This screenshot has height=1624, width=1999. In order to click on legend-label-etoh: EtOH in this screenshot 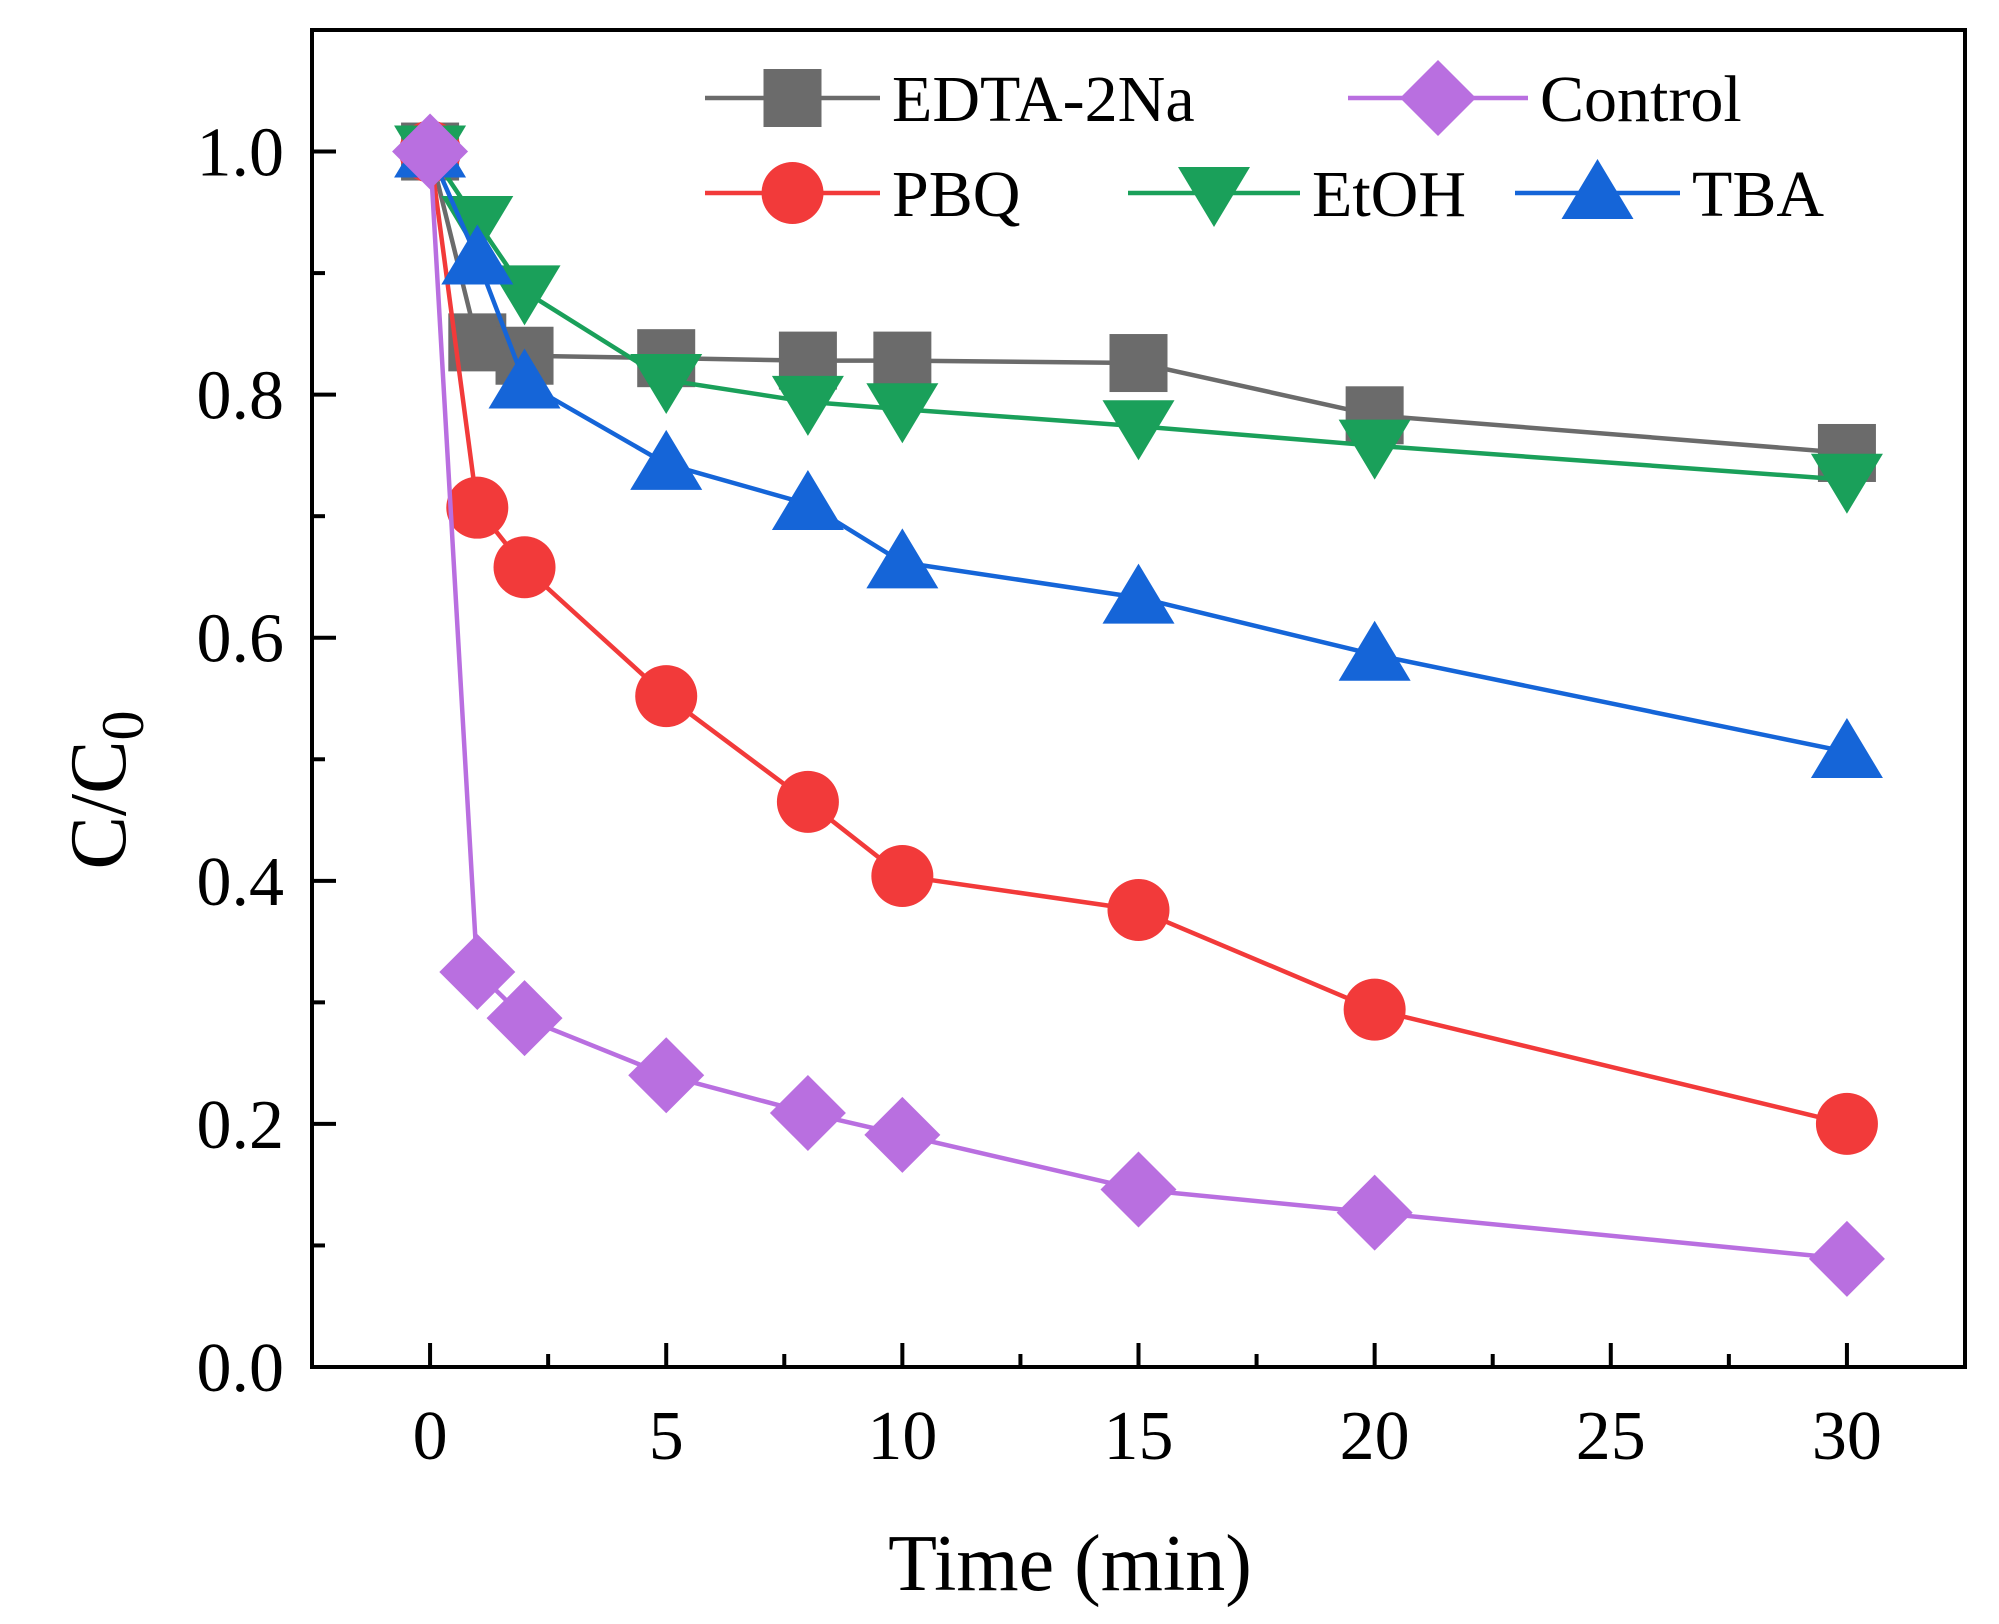, I will do `click(1389, 194)`.